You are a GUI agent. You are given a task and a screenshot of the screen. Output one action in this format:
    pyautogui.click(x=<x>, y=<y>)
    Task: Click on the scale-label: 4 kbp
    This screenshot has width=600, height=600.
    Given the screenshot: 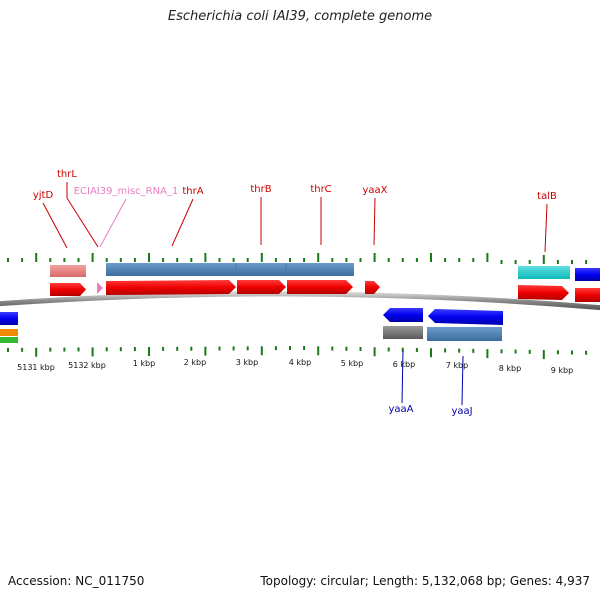 What is the action you would take?
    pyautogui.click(x=300, y=362)
    